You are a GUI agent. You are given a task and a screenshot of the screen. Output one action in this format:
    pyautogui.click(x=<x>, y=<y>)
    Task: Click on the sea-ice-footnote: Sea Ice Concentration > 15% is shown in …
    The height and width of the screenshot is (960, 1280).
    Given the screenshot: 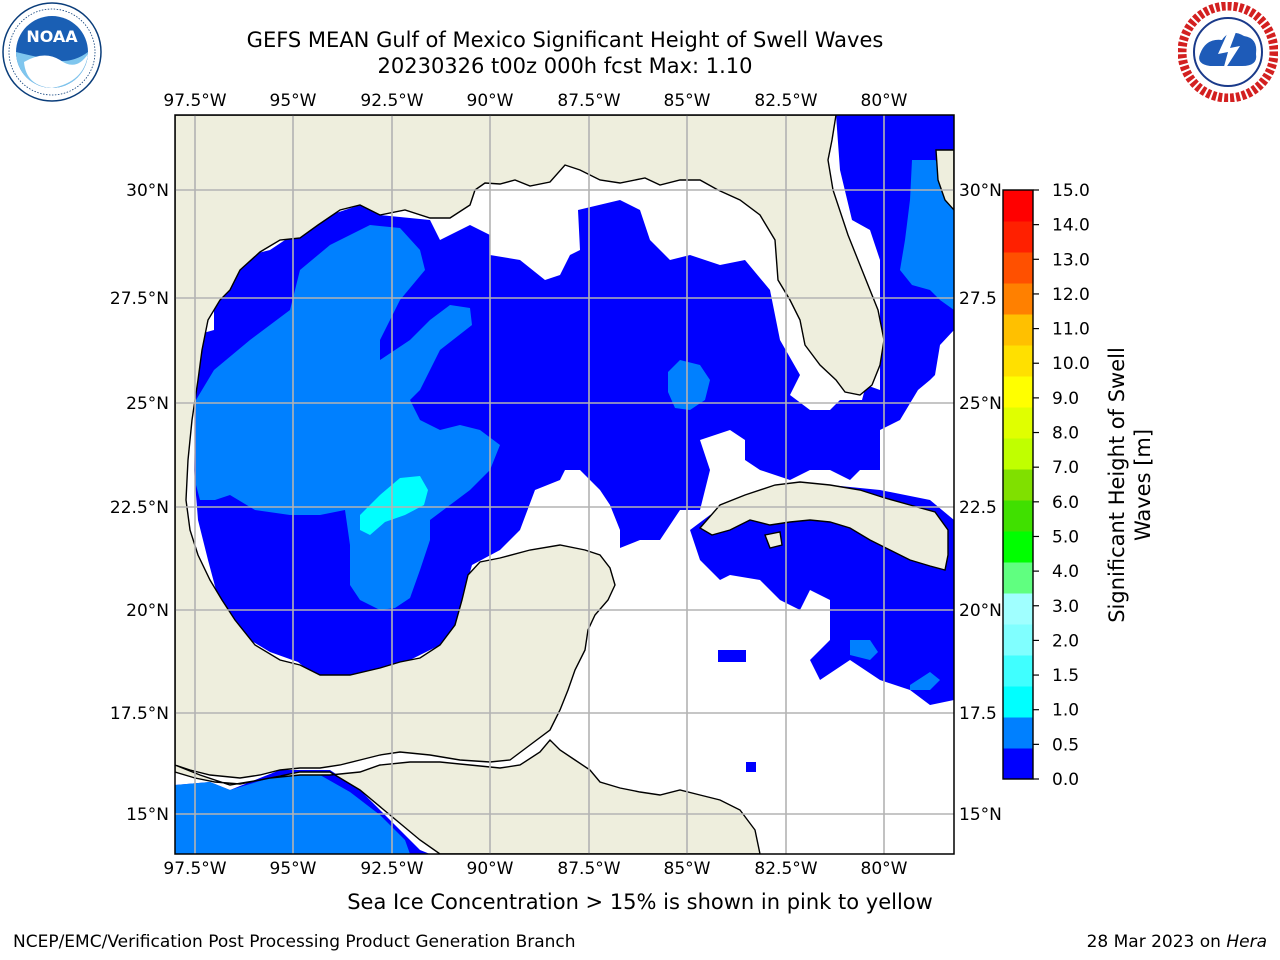 What is the action you would take?
    pyautogui.click(x=640, y=902)
    